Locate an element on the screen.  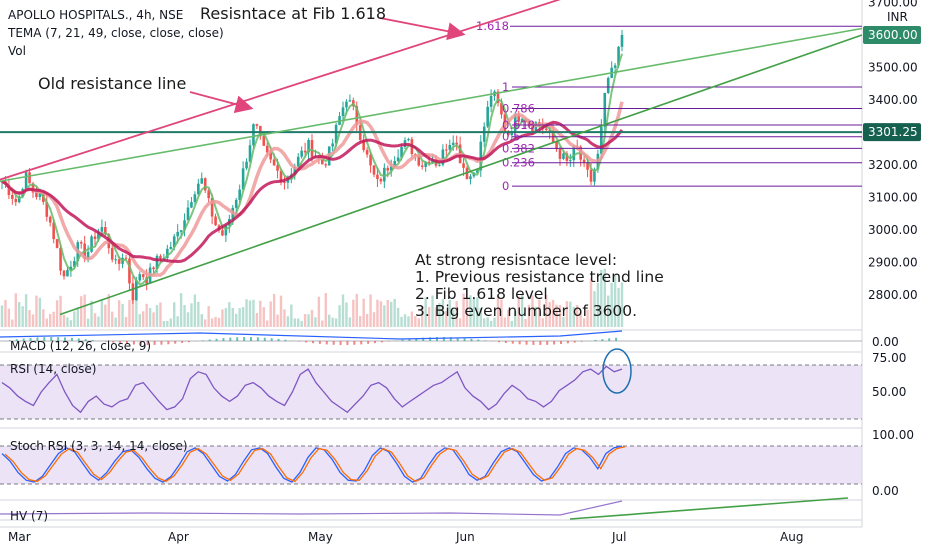
macd-line is located at coordinates (311, 335).